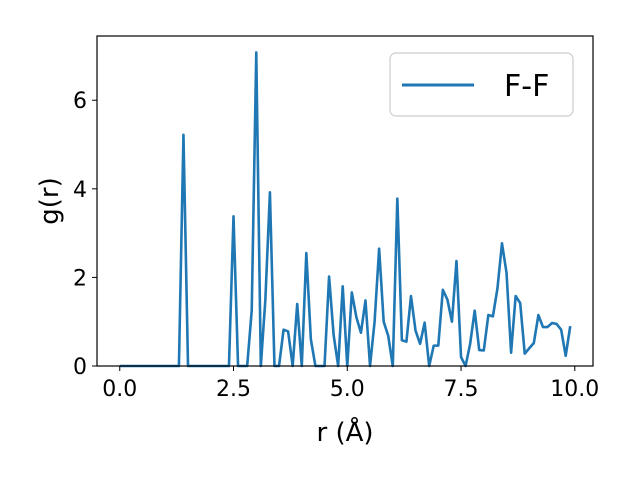 The image size is (640, 480). I want to click on x-tick-label: 5.0, so click(347, 389).